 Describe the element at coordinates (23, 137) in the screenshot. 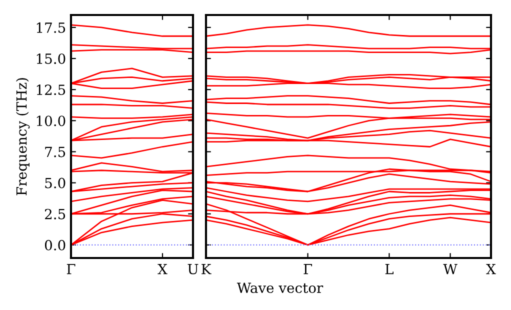

I see `y-axis-title: Frequency (THz)` at that location.